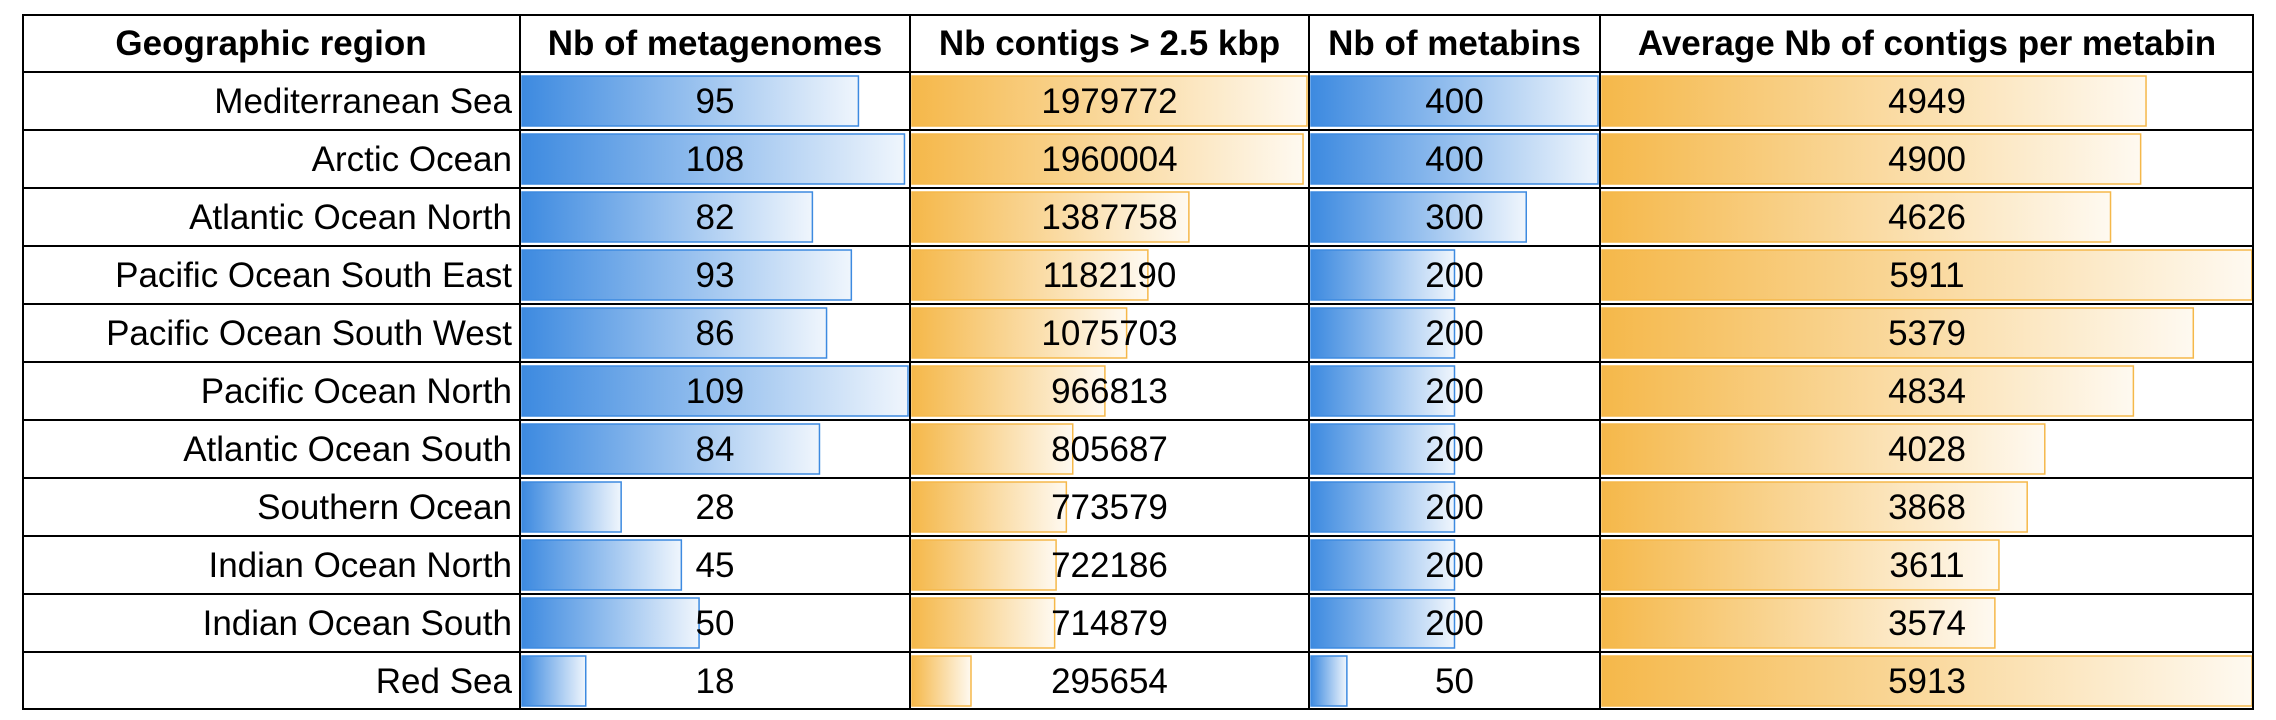  What do you see at coordinates (715, 565) in the screenshot?
I see `cell-value-metagenomes: 45` at bounding box center [715, 565].